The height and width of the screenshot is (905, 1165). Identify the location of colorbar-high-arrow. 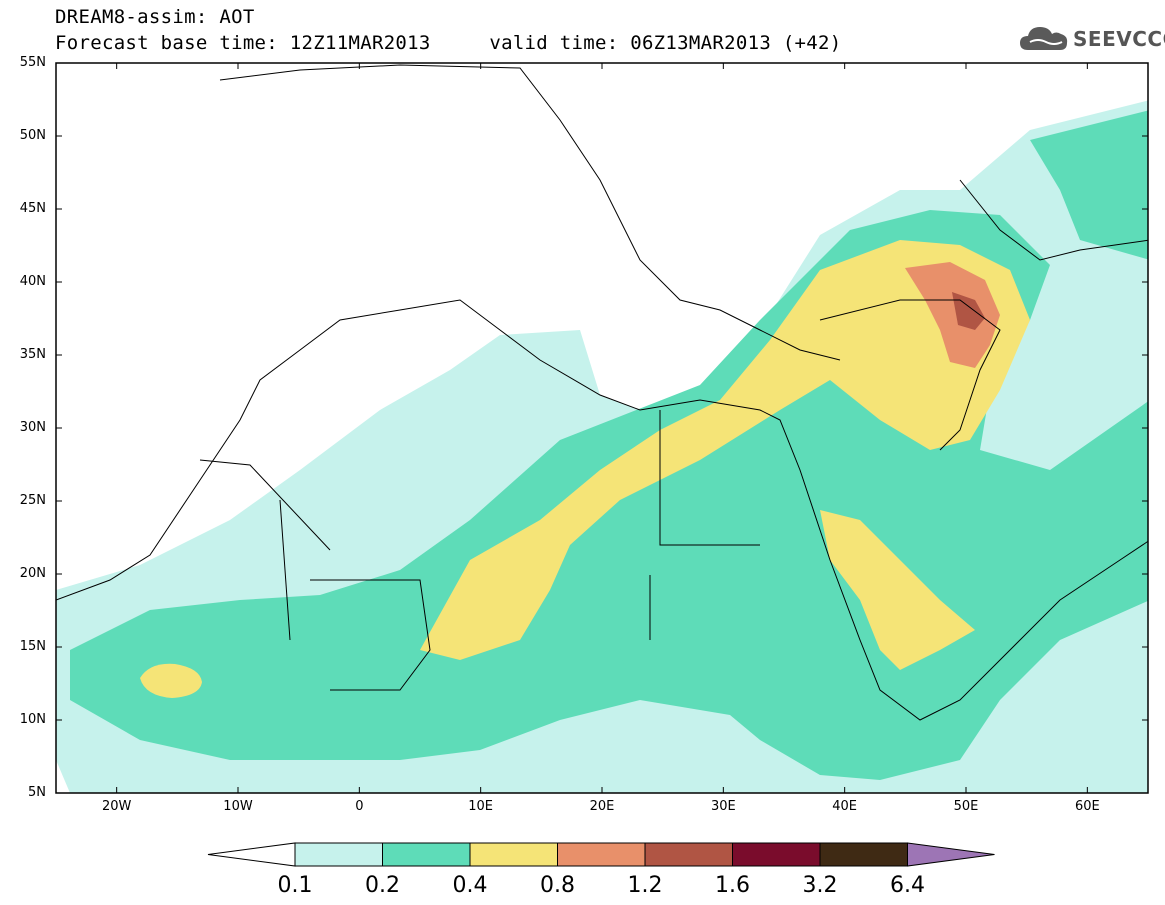
(951, 854).